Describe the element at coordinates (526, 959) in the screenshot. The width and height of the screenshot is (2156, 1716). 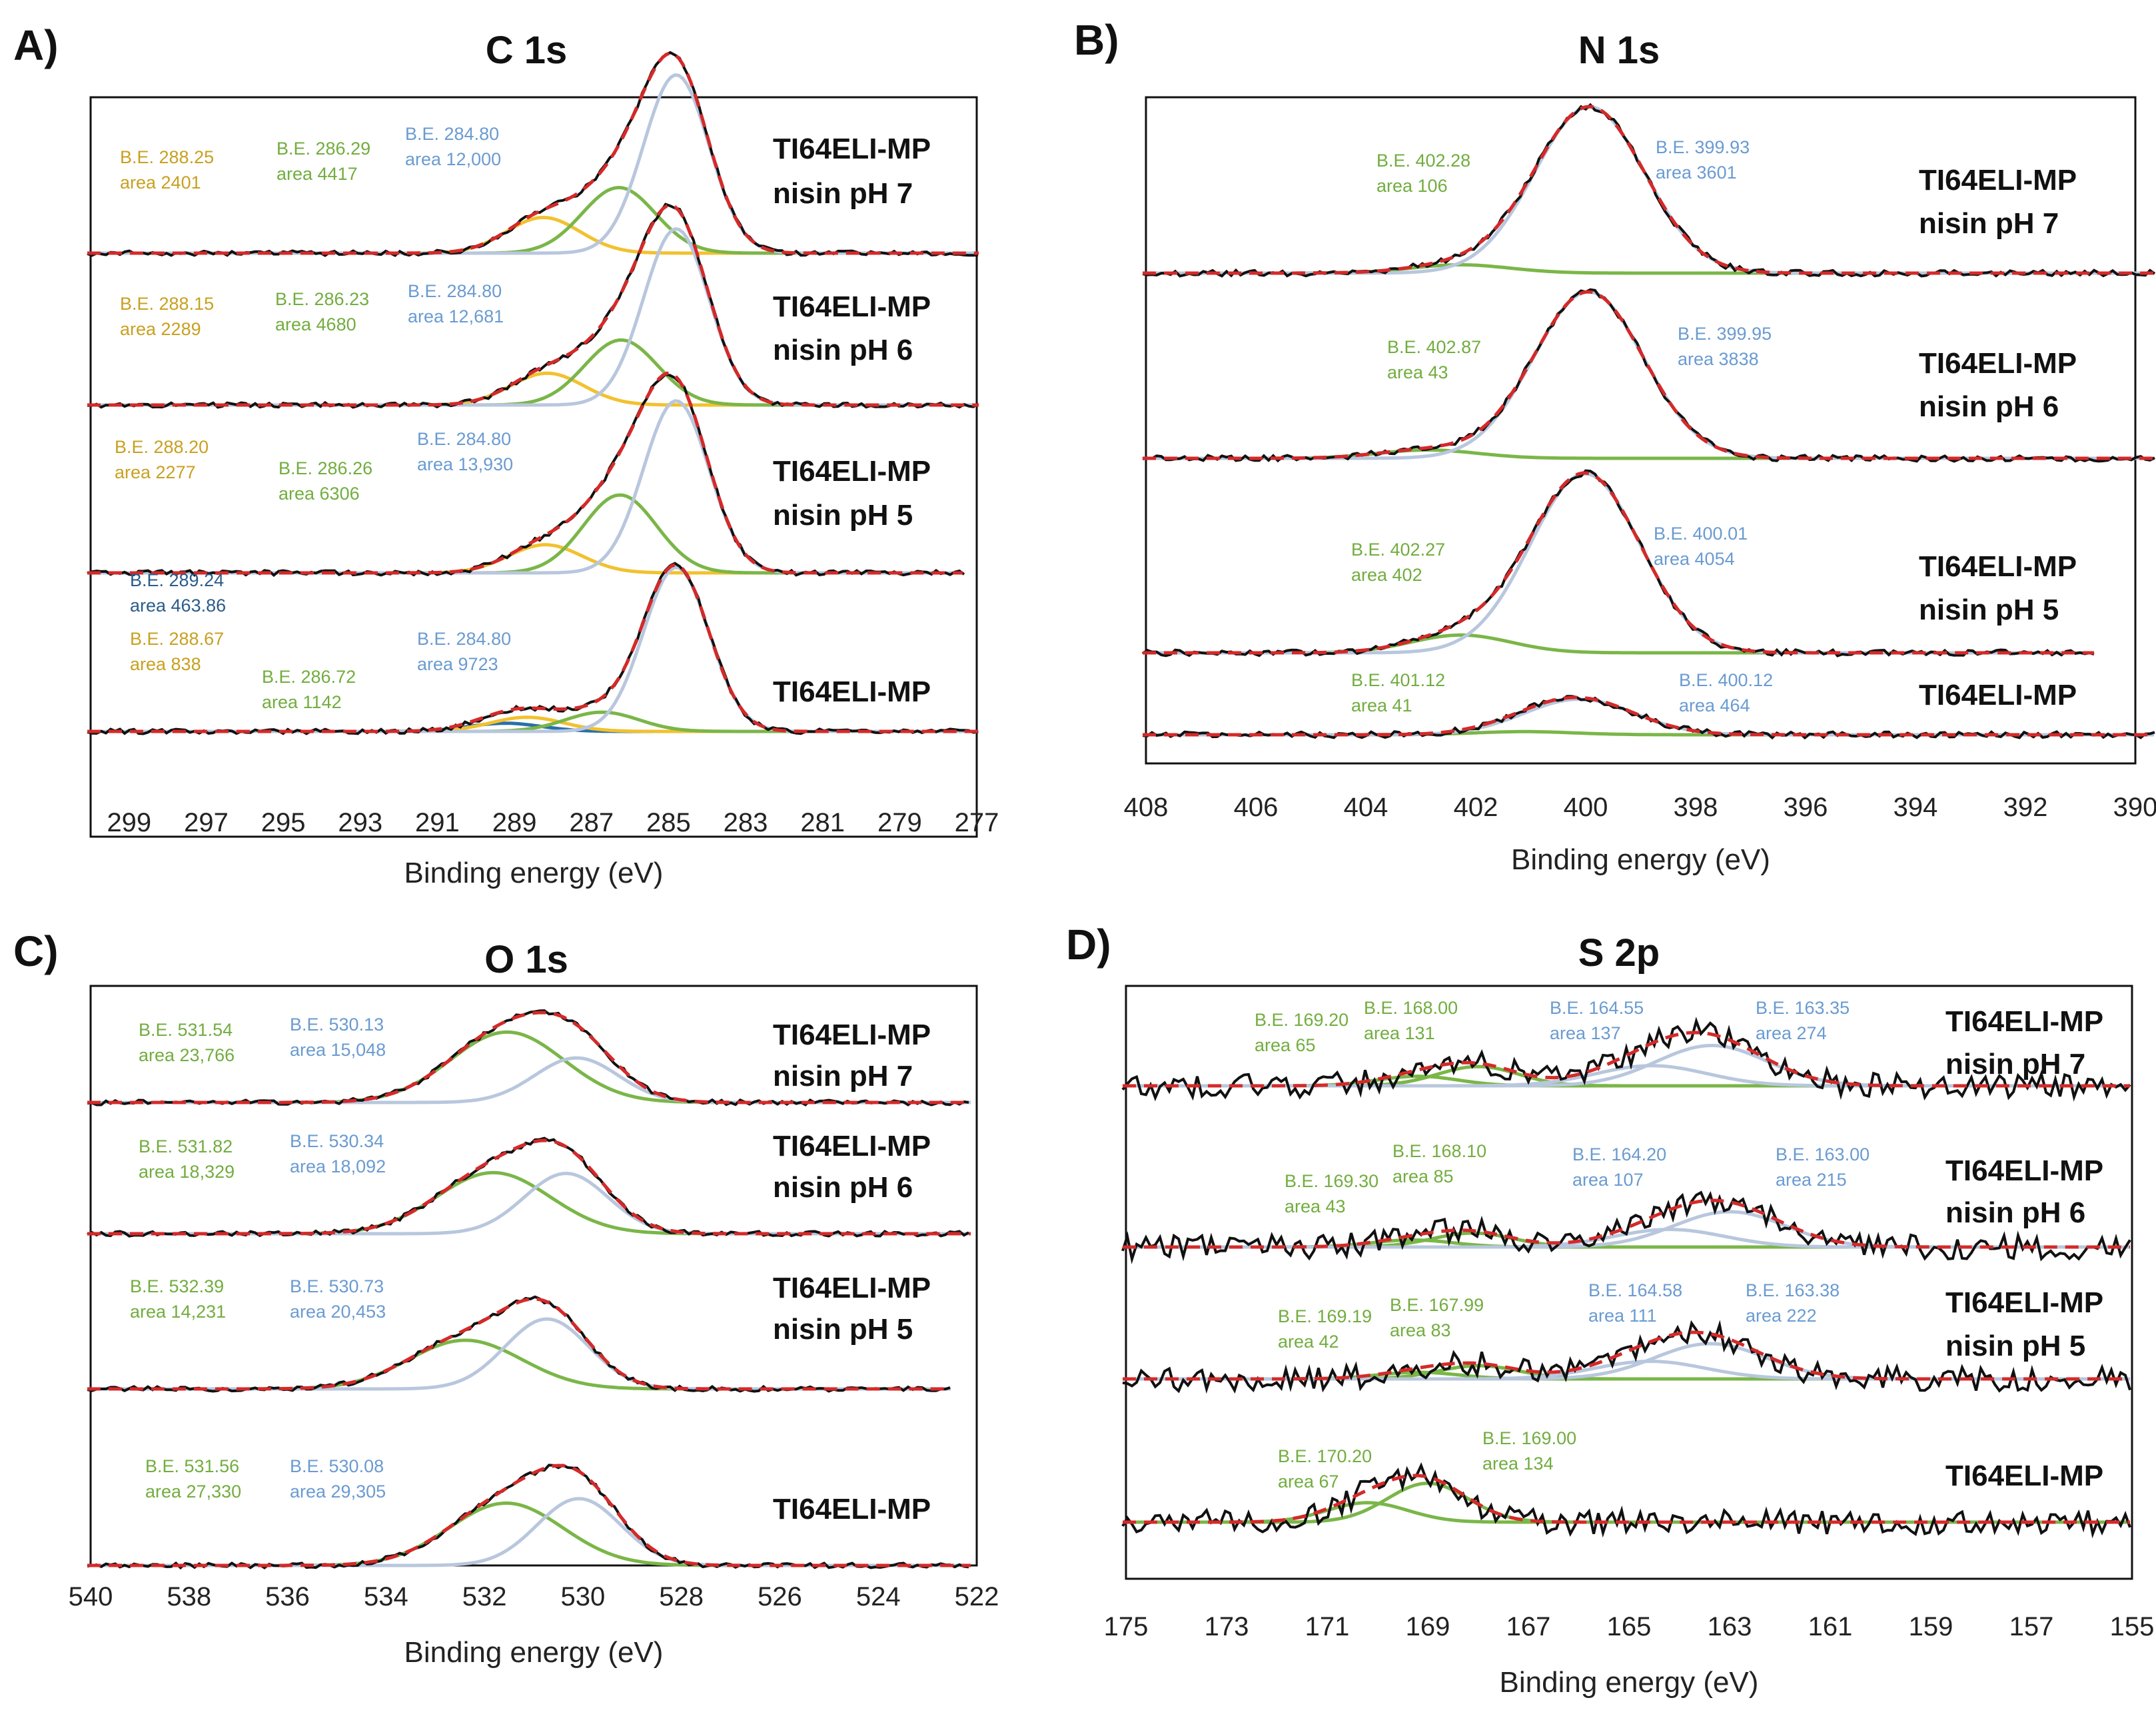
I see `chart-title: O 1s` at that location.